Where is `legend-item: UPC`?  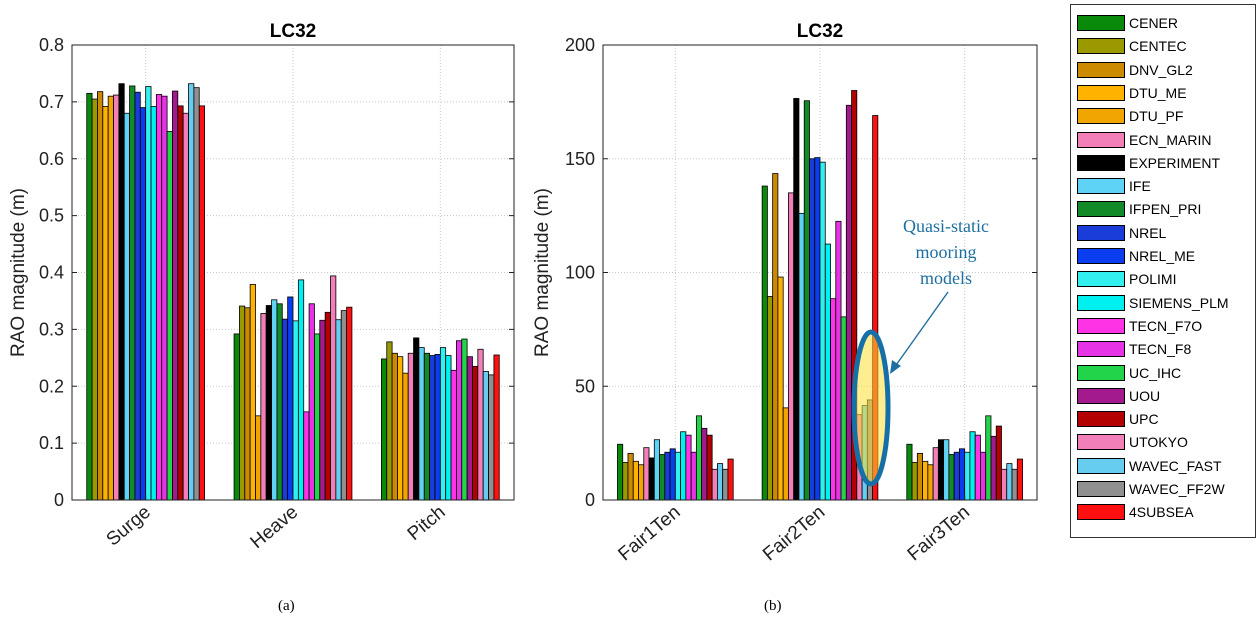
legend-item: UPC is located at coordinates (1118, 419).